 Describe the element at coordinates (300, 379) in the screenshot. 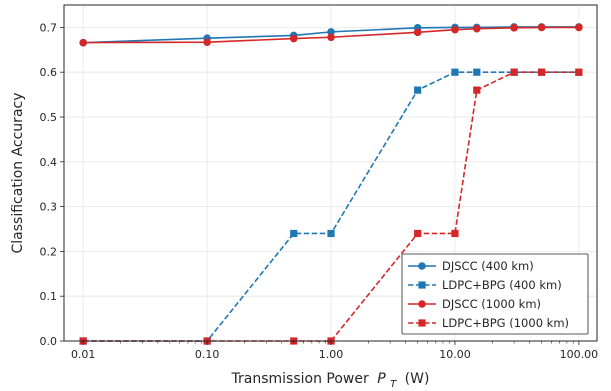

I see `x-axis-label-text: Transmission Power` at that location.